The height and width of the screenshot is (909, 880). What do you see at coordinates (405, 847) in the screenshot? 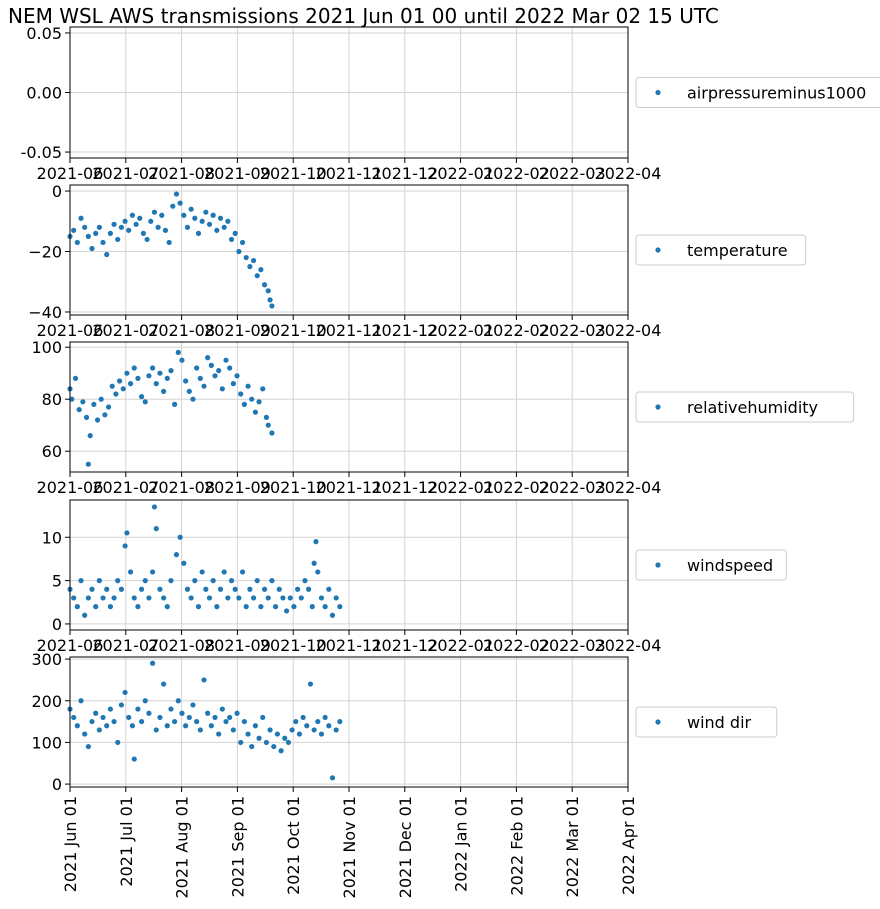
I see `x-tick-label: 2021 Dec 01` at bounding box center [405, 847].